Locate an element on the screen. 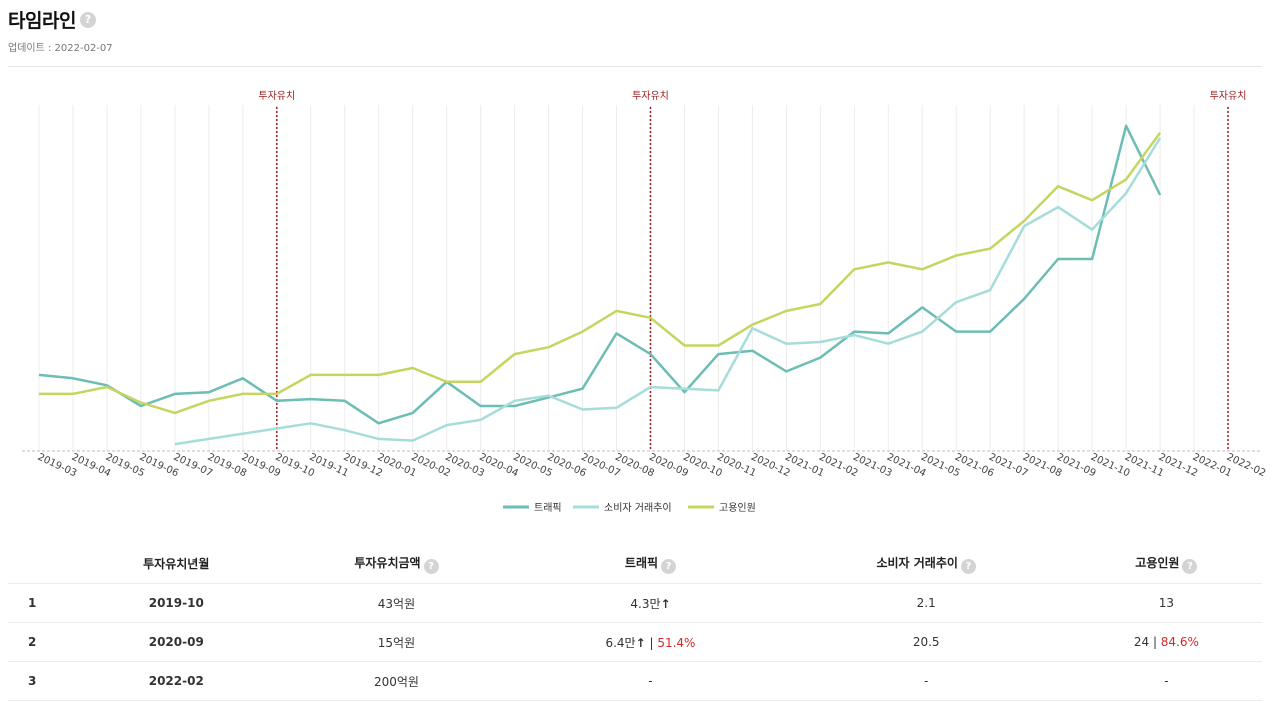  table-header-row: 투자유치년월 투자유치금액? 트래픽? 소비자 거래추이? 고용인원? is located at coordinates (635, 564).